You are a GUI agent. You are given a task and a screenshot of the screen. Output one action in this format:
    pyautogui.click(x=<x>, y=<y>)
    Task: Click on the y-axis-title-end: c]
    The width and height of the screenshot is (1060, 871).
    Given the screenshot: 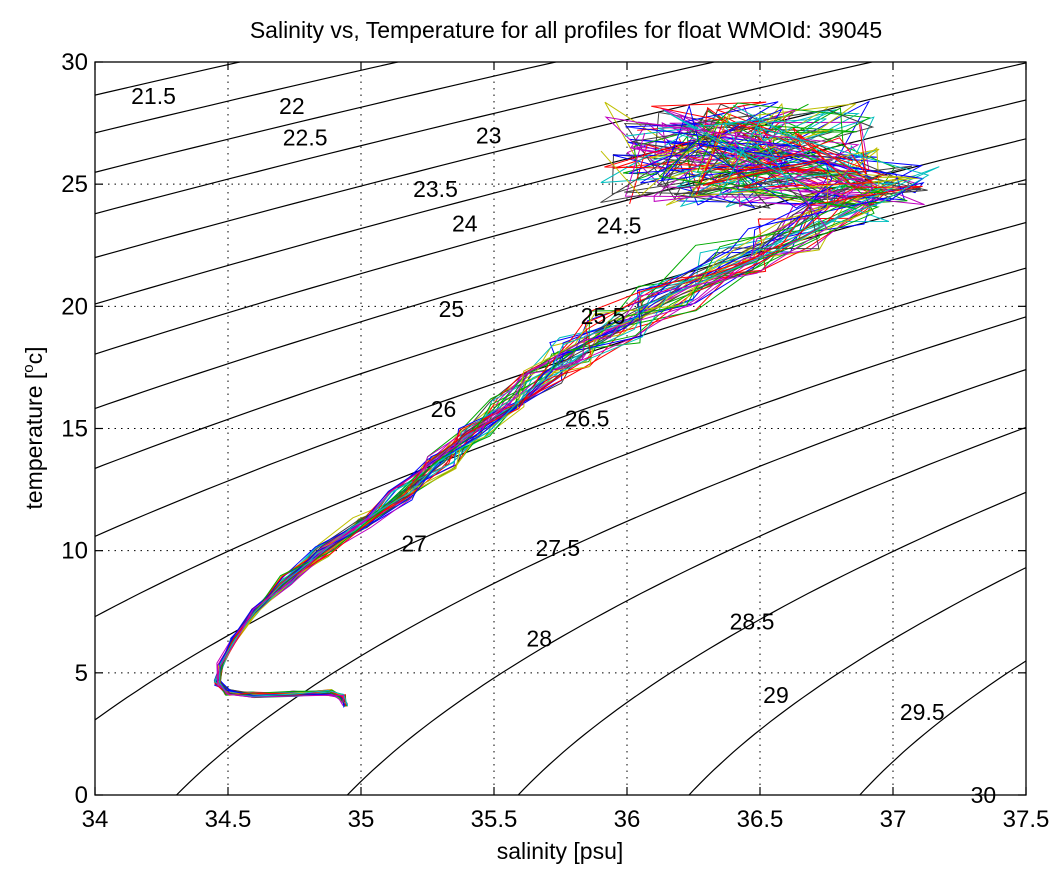 What is the action you would take?
    pyautogui.click(x=34, y=355)
    